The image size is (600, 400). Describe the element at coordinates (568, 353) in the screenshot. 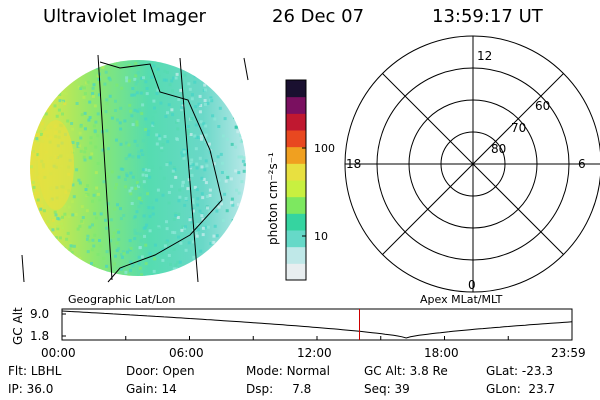

I see `timeline-xtick-label: 23:59` at that location.